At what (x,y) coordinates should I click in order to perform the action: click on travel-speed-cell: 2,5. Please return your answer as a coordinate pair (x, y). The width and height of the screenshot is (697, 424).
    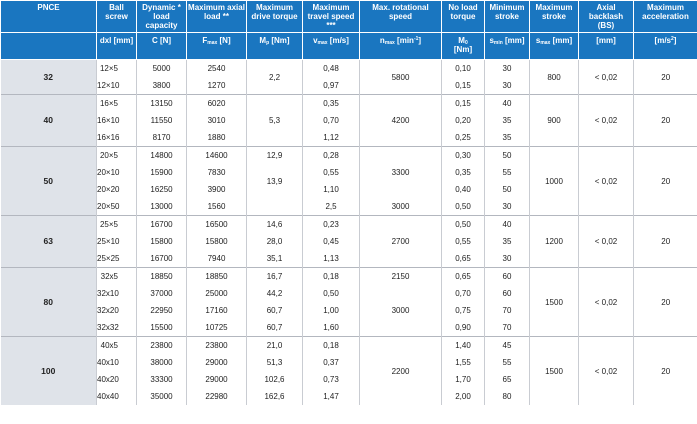
    Looking at the image, I should click on (331, 207).